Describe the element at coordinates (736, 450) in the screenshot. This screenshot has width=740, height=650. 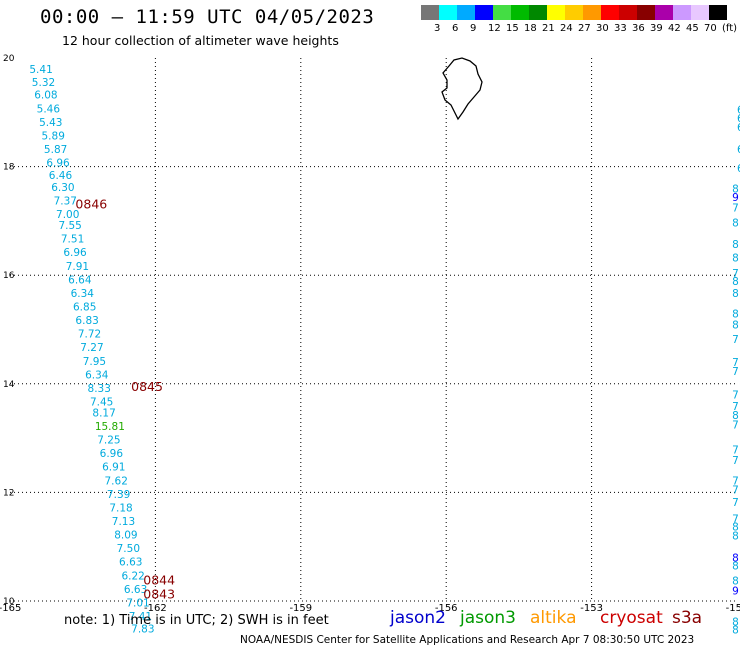
I see `wave-height-value: 7.36` at that location.